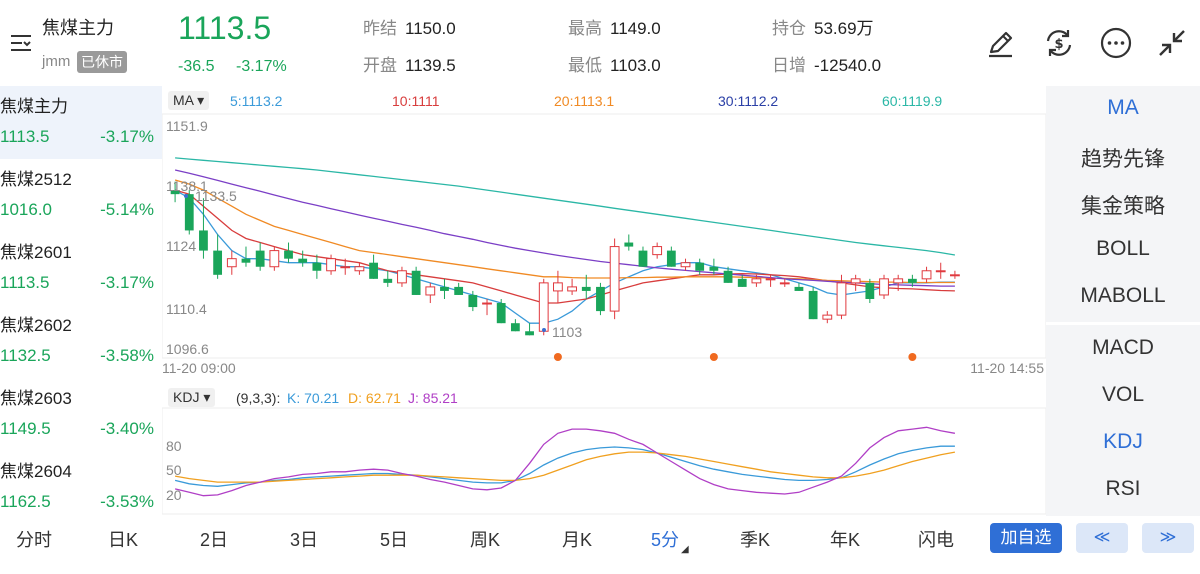  Describe the element at coordinates (416, 101) in the screenshot. I see `ma10-value: 10:1111` at that location.